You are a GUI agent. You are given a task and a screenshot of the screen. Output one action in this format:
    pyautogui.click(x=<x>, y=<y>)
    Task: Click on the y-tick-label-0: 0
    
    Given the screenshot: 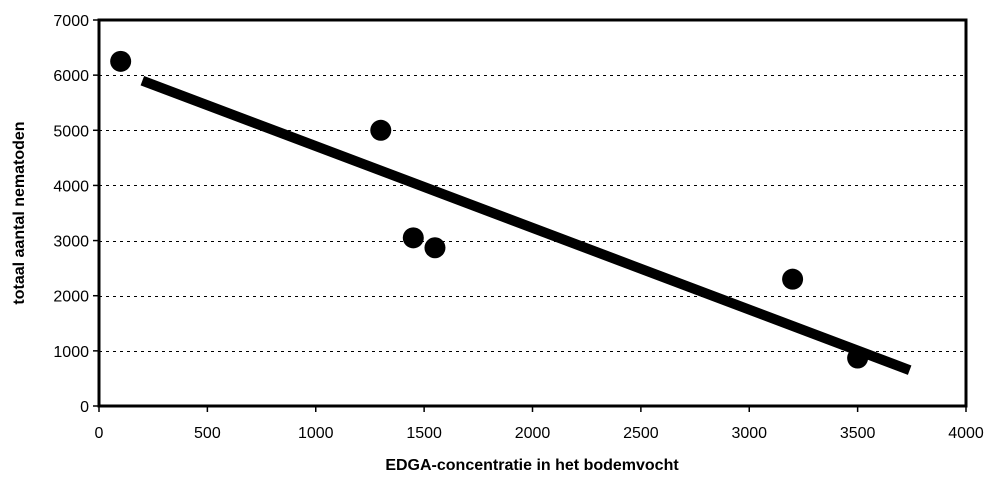 What is the action you would take?
    pyautogui.click(x=84, y=407)
    